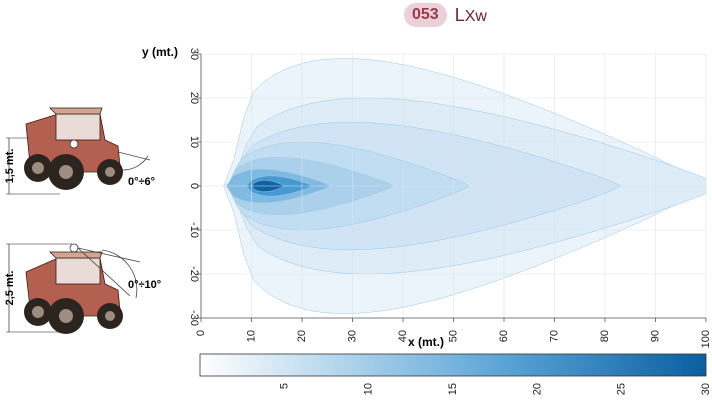  What do you see at coordinates (194, 98) in the screenshot?
I see `y-tick-label: 20` at bounding box center [194, 98].